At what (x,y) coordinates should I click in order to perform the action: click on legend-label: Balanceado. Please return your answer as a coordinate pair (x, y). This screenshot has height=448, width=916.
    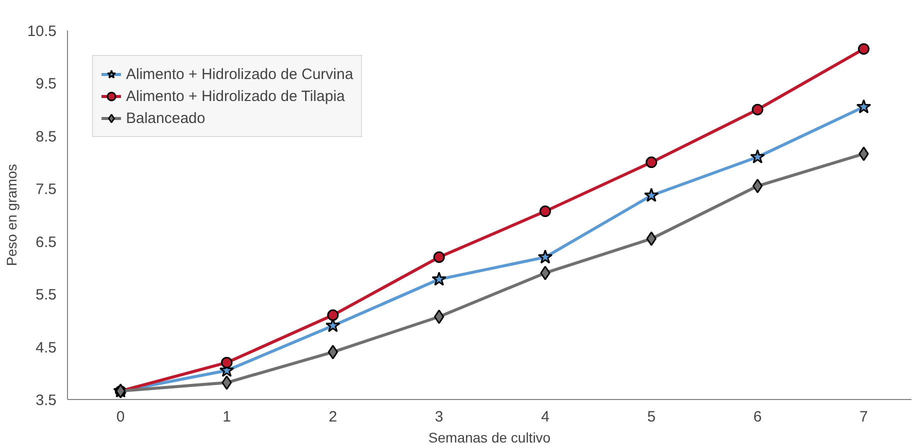
    Looking at the image, I should click on (166, 118).